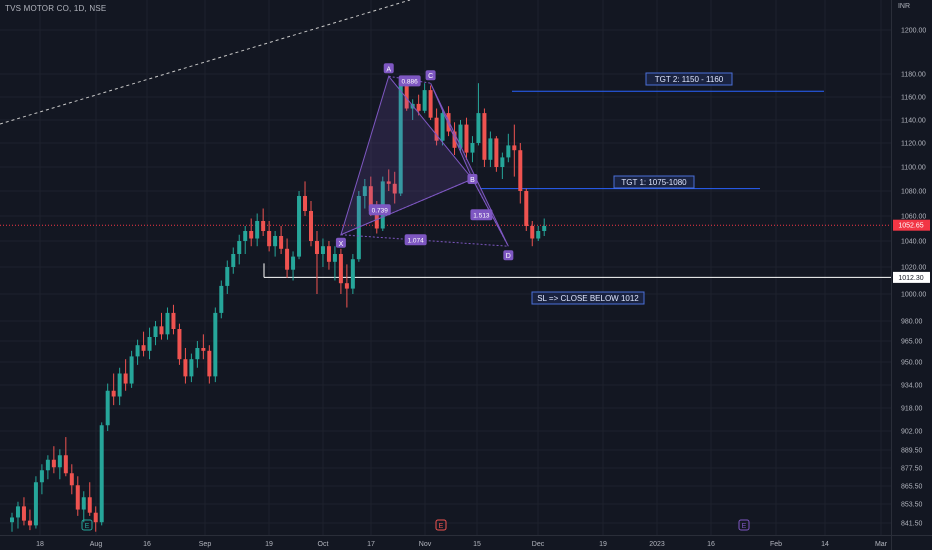  Describe the element at coordinates (430, 75) in the screenshot. I see `pattern-point-c: C` at that location.